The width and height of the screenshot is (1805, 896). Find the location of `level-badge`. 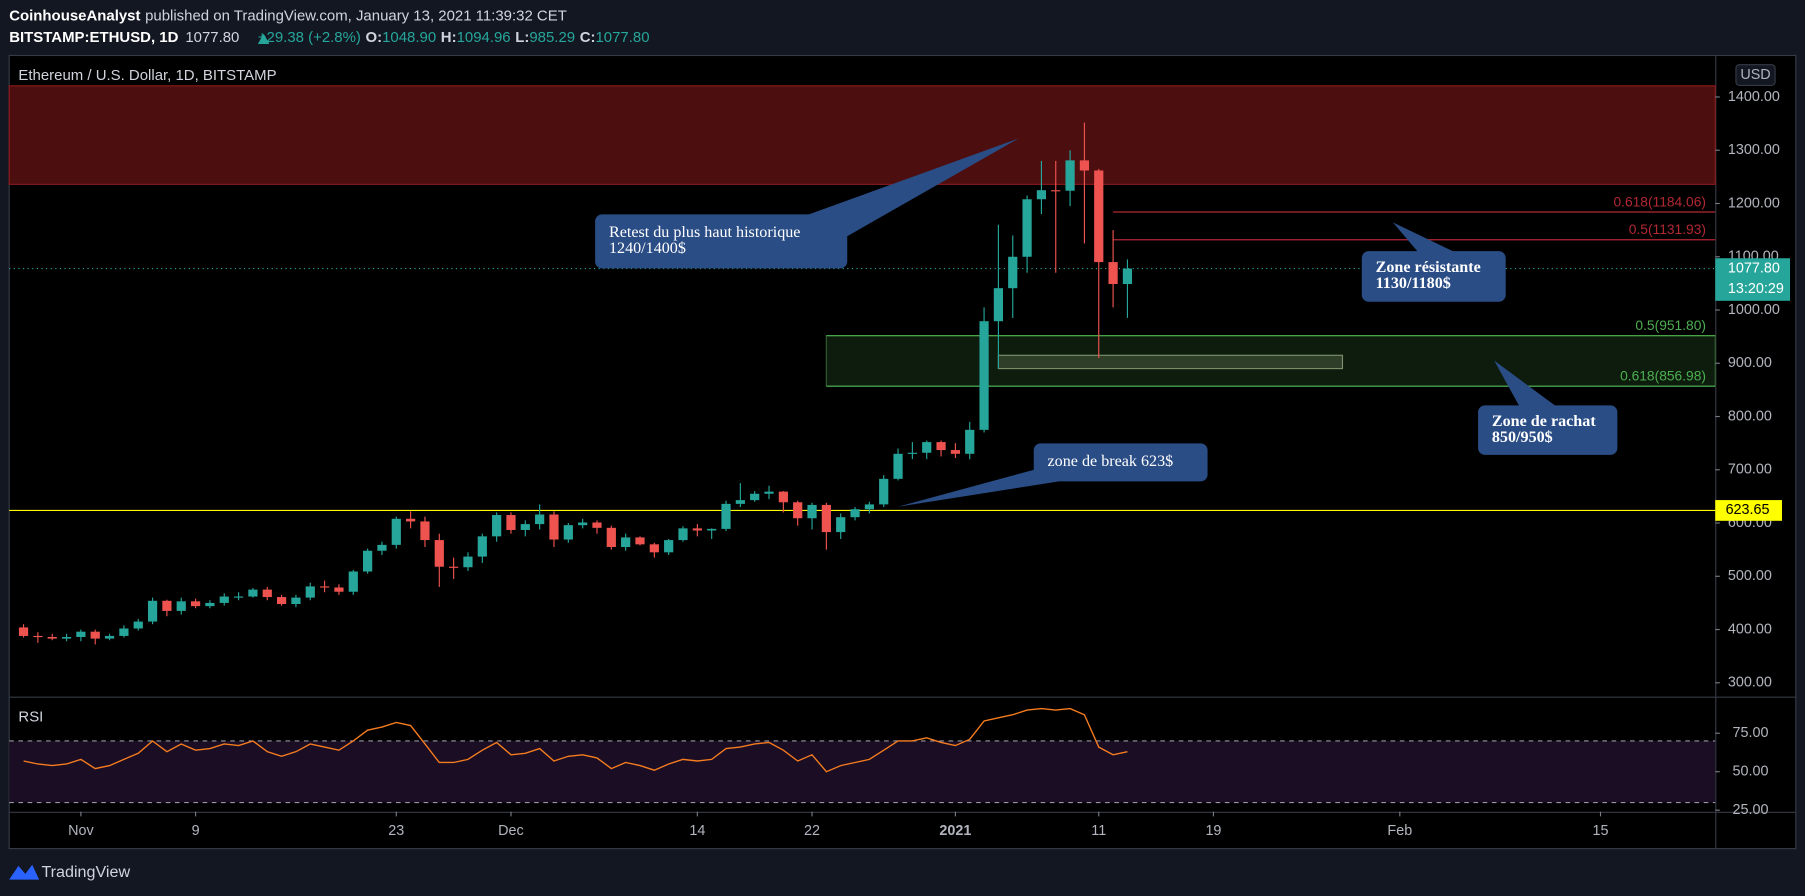

level-badge is located at coordinates (1748, 510).